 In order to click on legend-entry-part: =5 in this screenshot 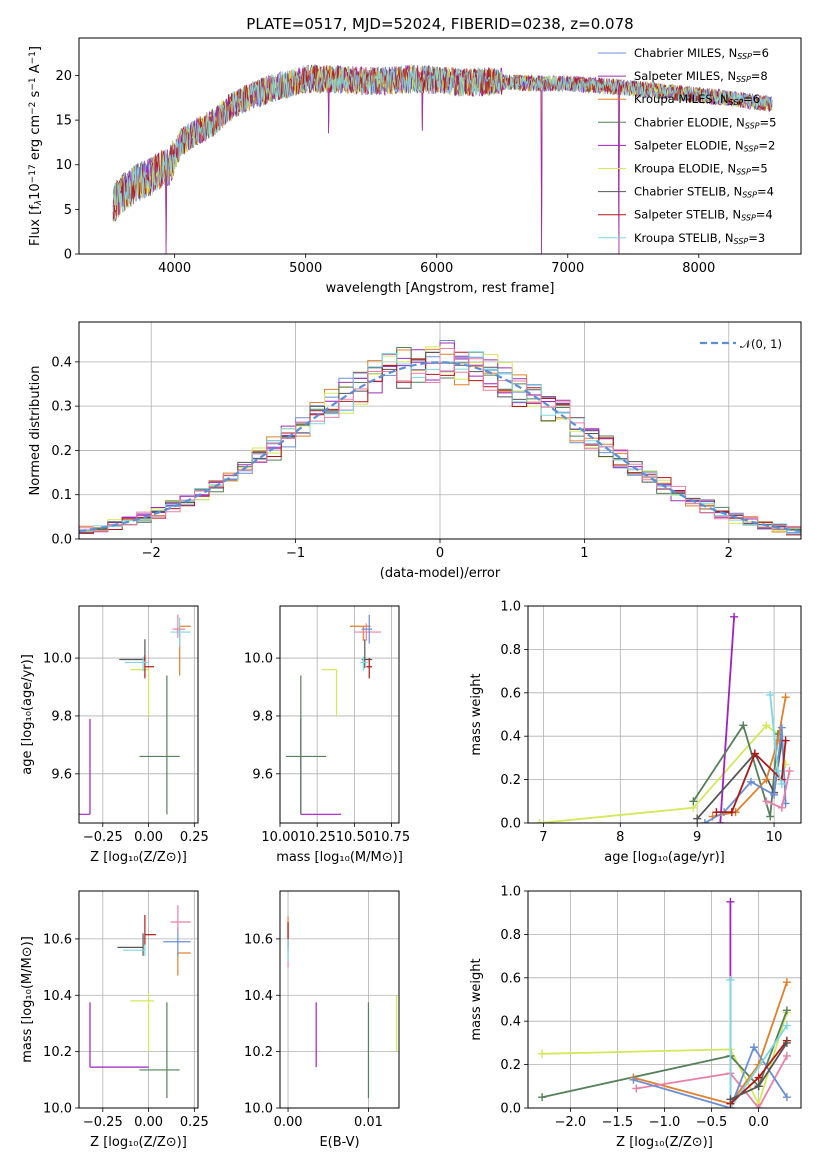, I will do `click(768, 122)`.